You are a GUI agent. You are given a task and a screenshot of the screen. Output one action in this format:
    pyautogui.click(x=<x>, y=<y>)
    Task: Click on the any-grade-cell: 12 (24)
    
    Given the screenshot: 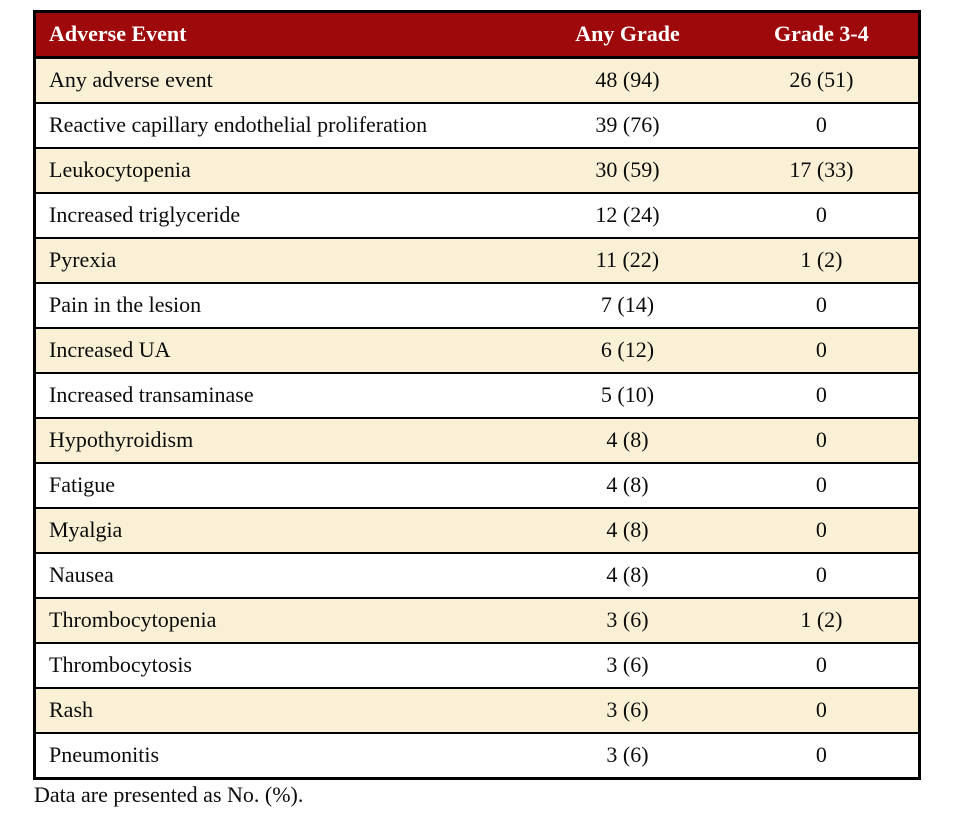 What is the action you would take?
    pyautogui.click(x=627, y=215)
    